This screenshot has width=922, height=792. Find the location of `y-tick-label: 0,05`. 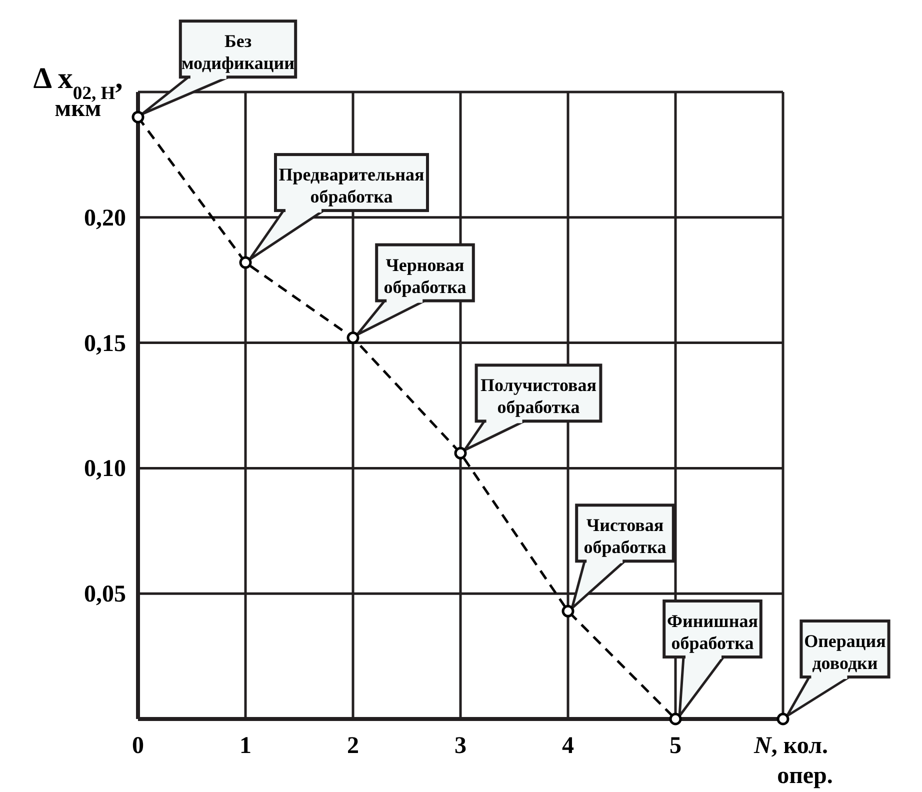

y-tick-label: 0,05 is located at coordinates (105, 595).